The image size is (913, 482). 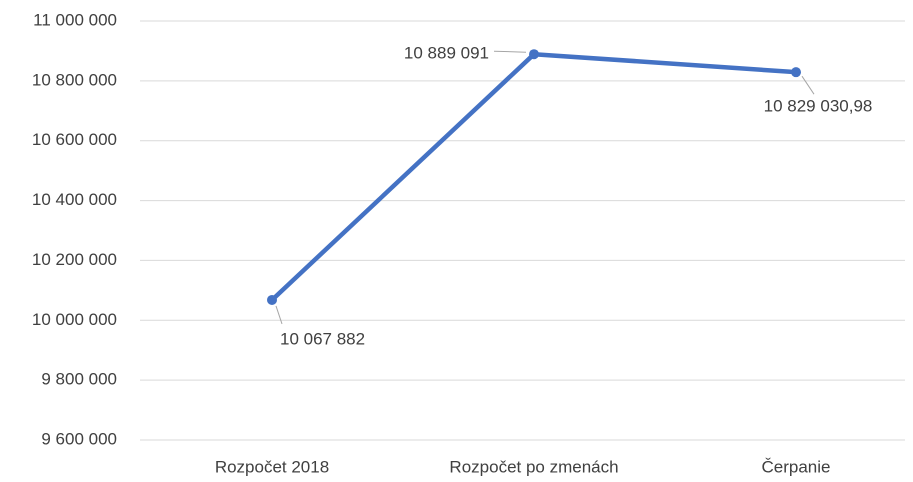 I want to click on y-tick-label: 10 600 000, so click(x=74, y=139).